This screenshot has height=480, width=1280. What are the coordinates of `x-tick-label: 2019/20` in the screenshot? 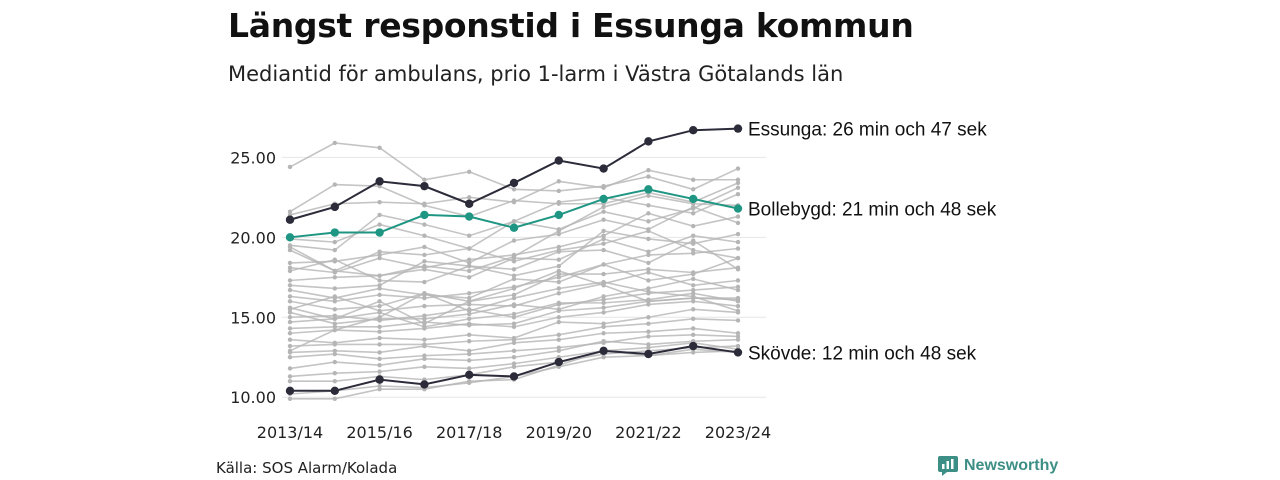 It's located at (559, 432).